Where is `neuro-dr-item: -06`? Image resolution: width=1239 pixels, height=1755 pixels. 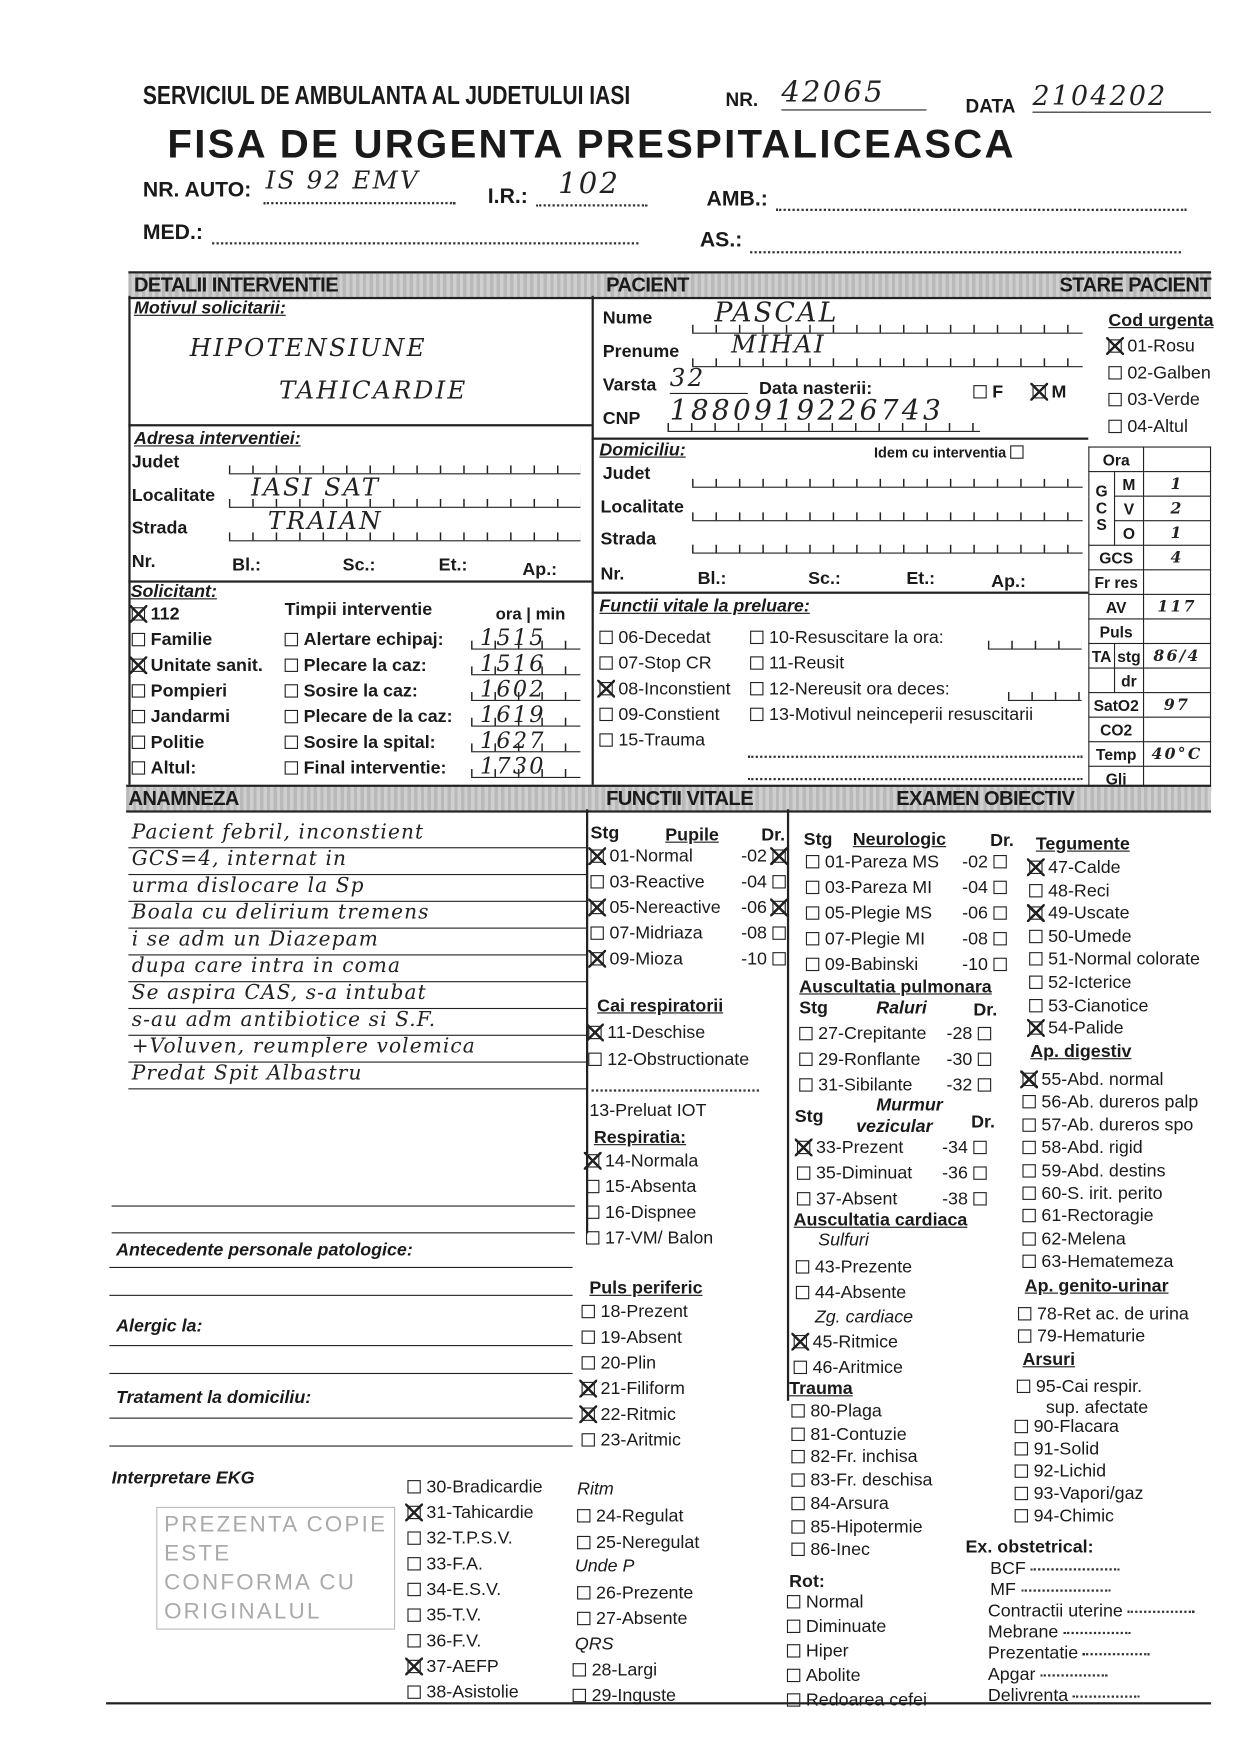
neuro-dr-item: -06 is located at coordinates (987, 914).